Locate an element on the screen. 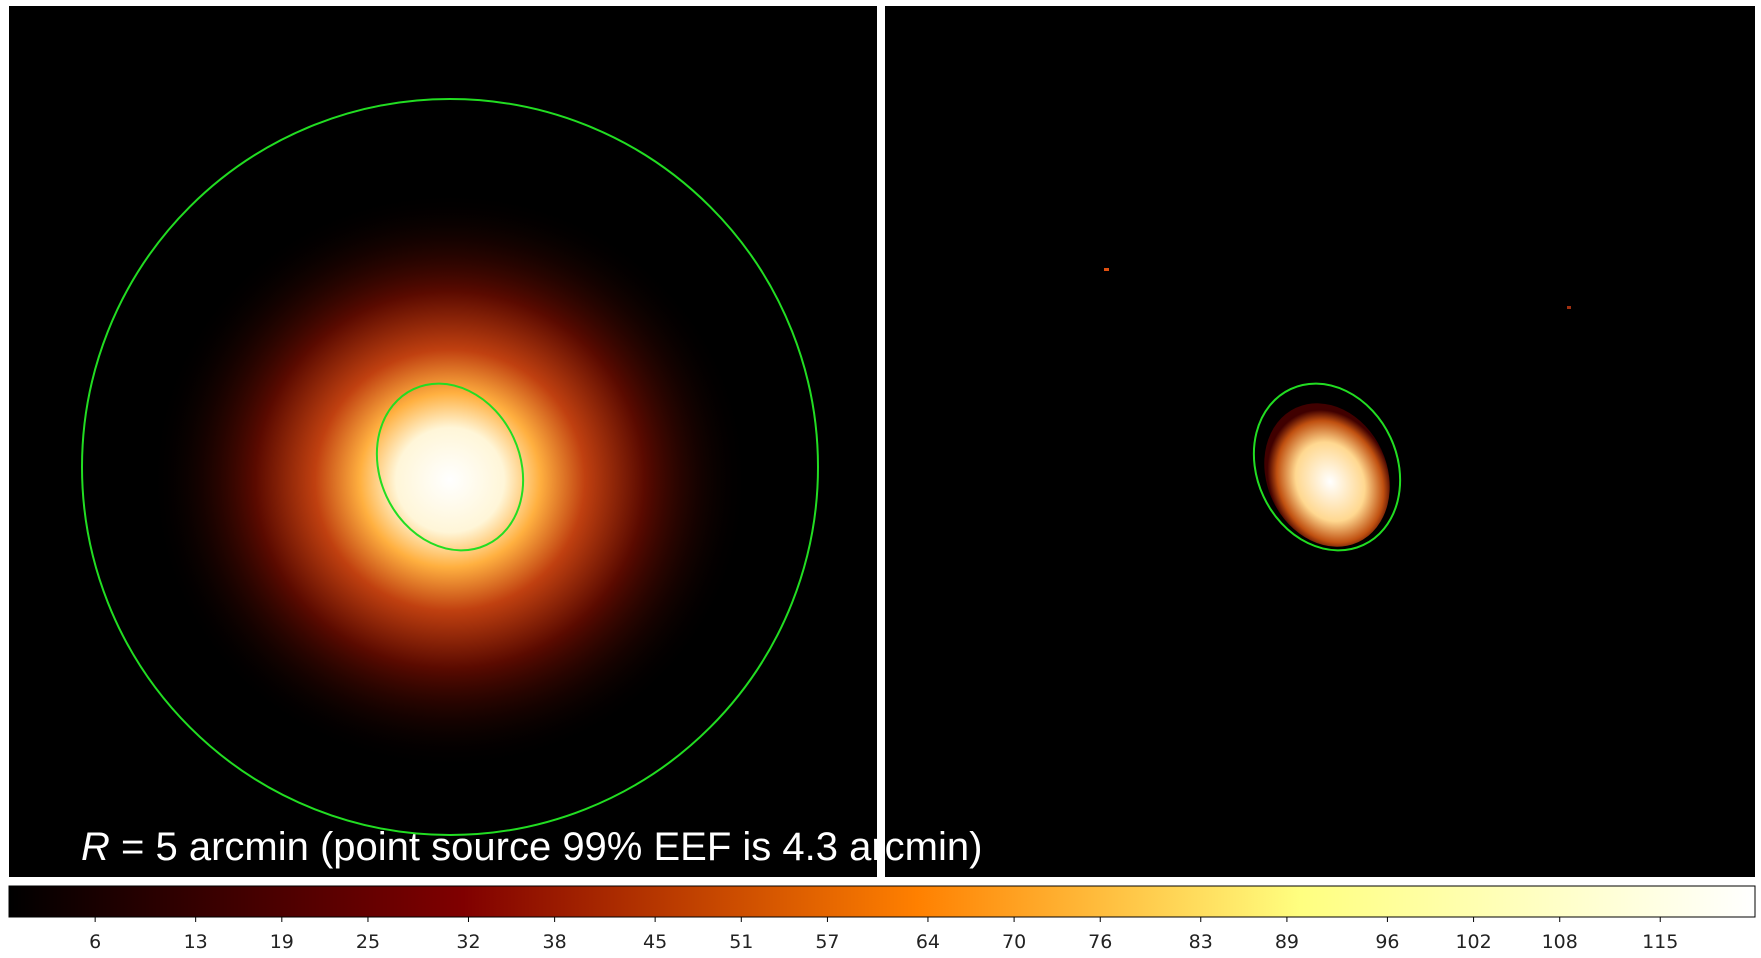 Image resolution: width=1761 pixels, height=958 pixels. colorbar-tick-label: 51 is located at coordinates (741, 942).